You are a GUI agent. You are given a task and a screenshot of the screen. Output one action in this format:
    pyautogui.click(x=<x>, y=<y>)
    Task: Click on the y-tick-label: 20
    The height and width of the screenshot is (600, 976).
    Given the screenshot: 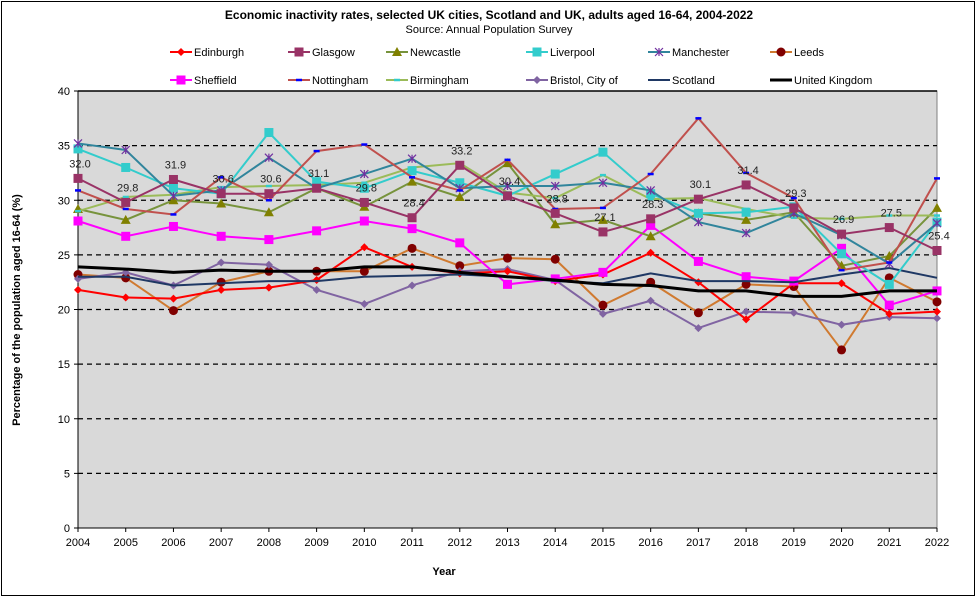 What is the action you would take?
    pyautogui.click(x=64, y=311)
    